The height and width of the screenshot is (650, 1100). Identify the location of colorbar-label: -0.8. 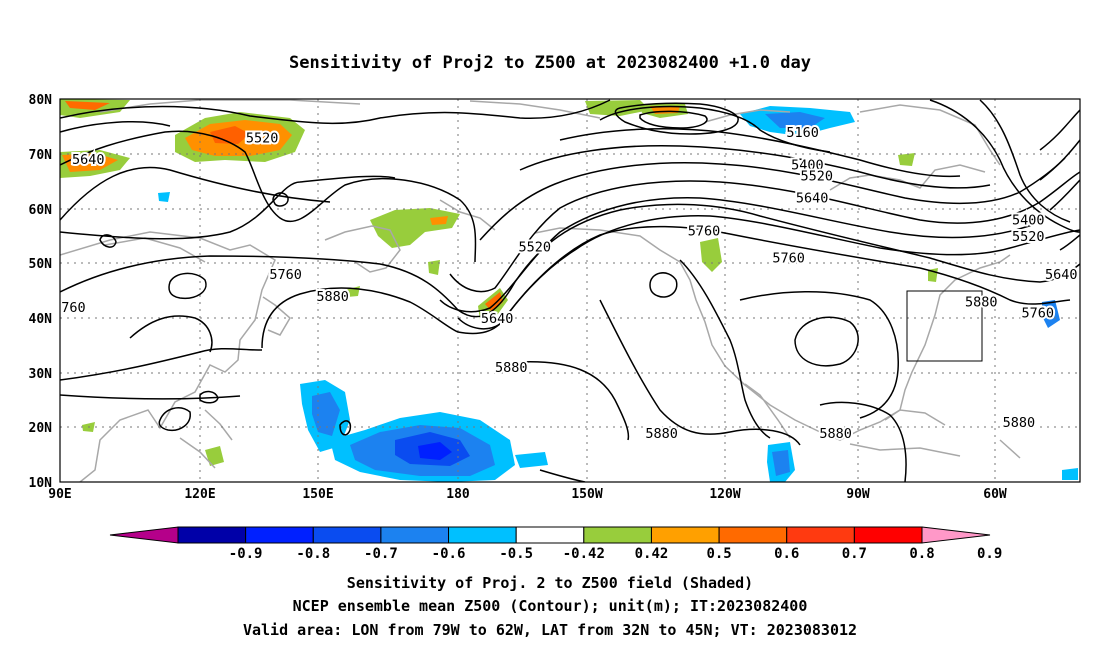
(313, 554).